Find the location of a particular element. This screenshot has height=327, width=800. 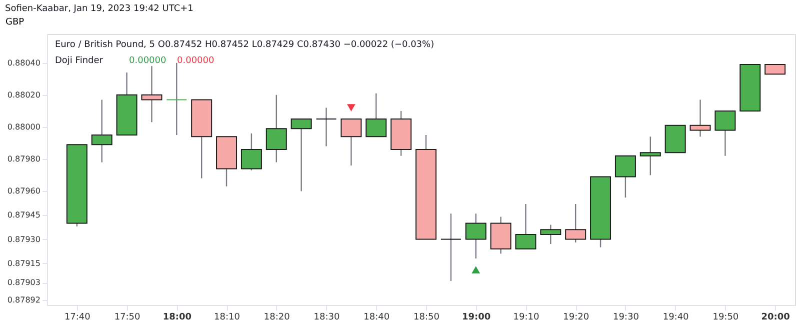

x-tick-label: 19:30 is located at coordinates (626, 317).